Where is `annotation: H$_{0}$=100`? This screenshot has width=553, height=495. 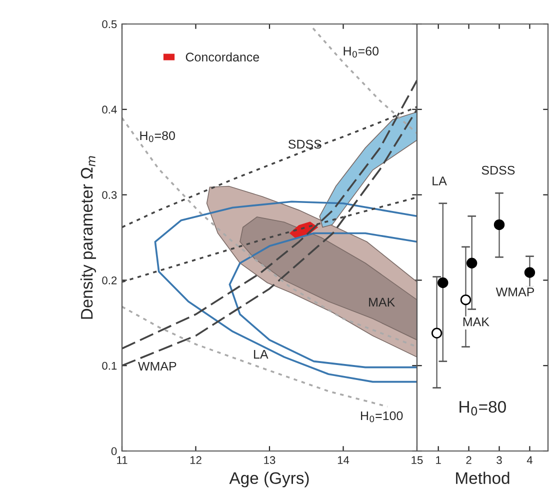
annotation: H$_{0}$=100 is located at coordinates (382, 416).